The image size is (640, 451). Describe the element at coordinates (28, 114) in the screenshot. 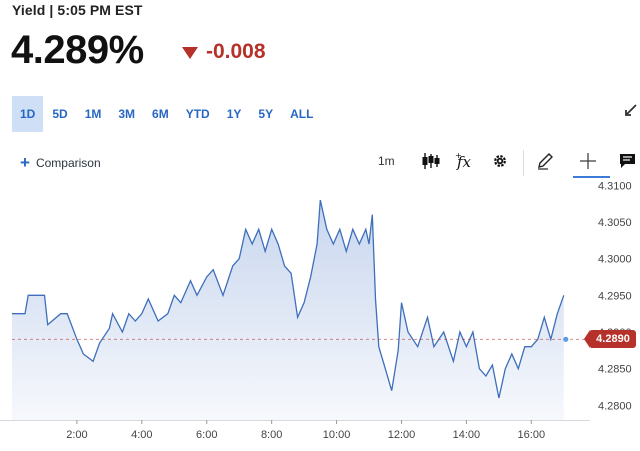

I see `range-tab-1d: 1D` at that location.